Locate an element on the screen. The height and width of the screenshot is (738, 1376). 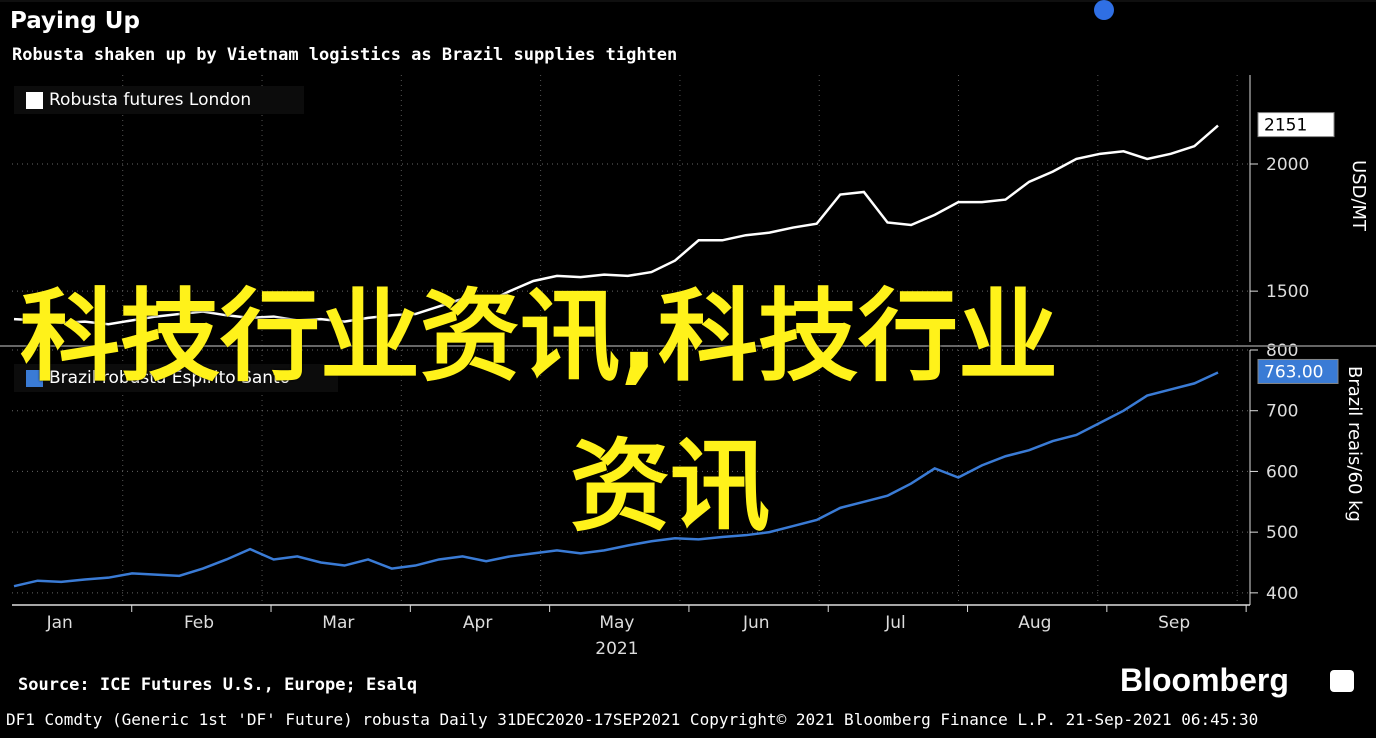
legend-top: Robusta futures London is located at coordinates (159, 100).